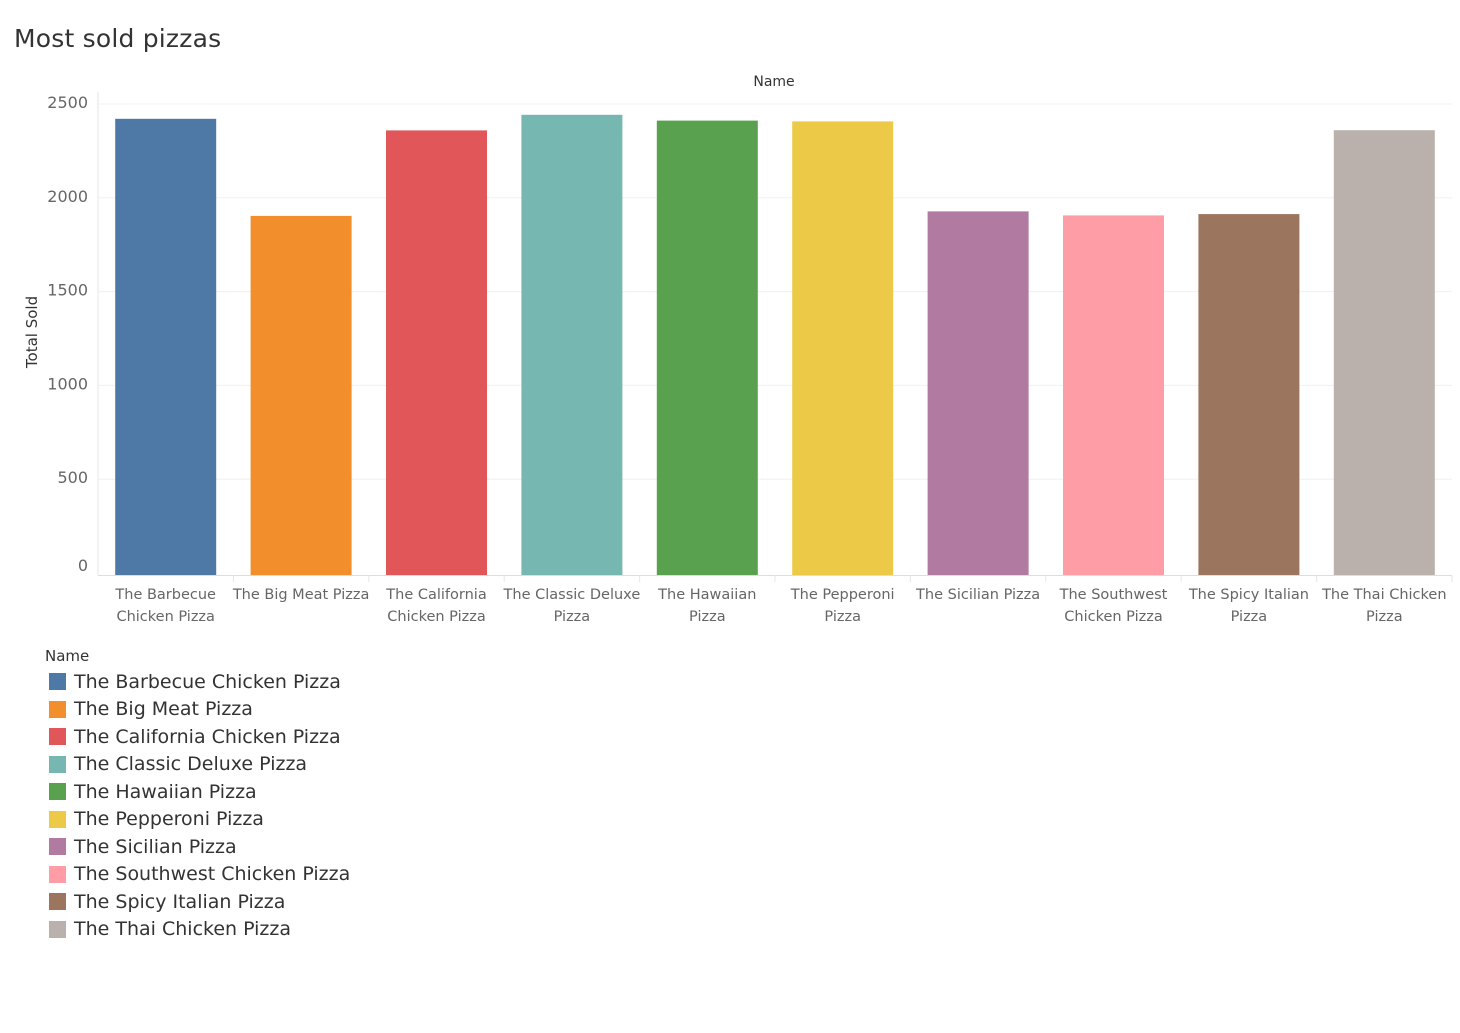 This screenshot has height=1033, width=1460. I want to click on x-tick-label: The Barbecue, so click(165, 595).